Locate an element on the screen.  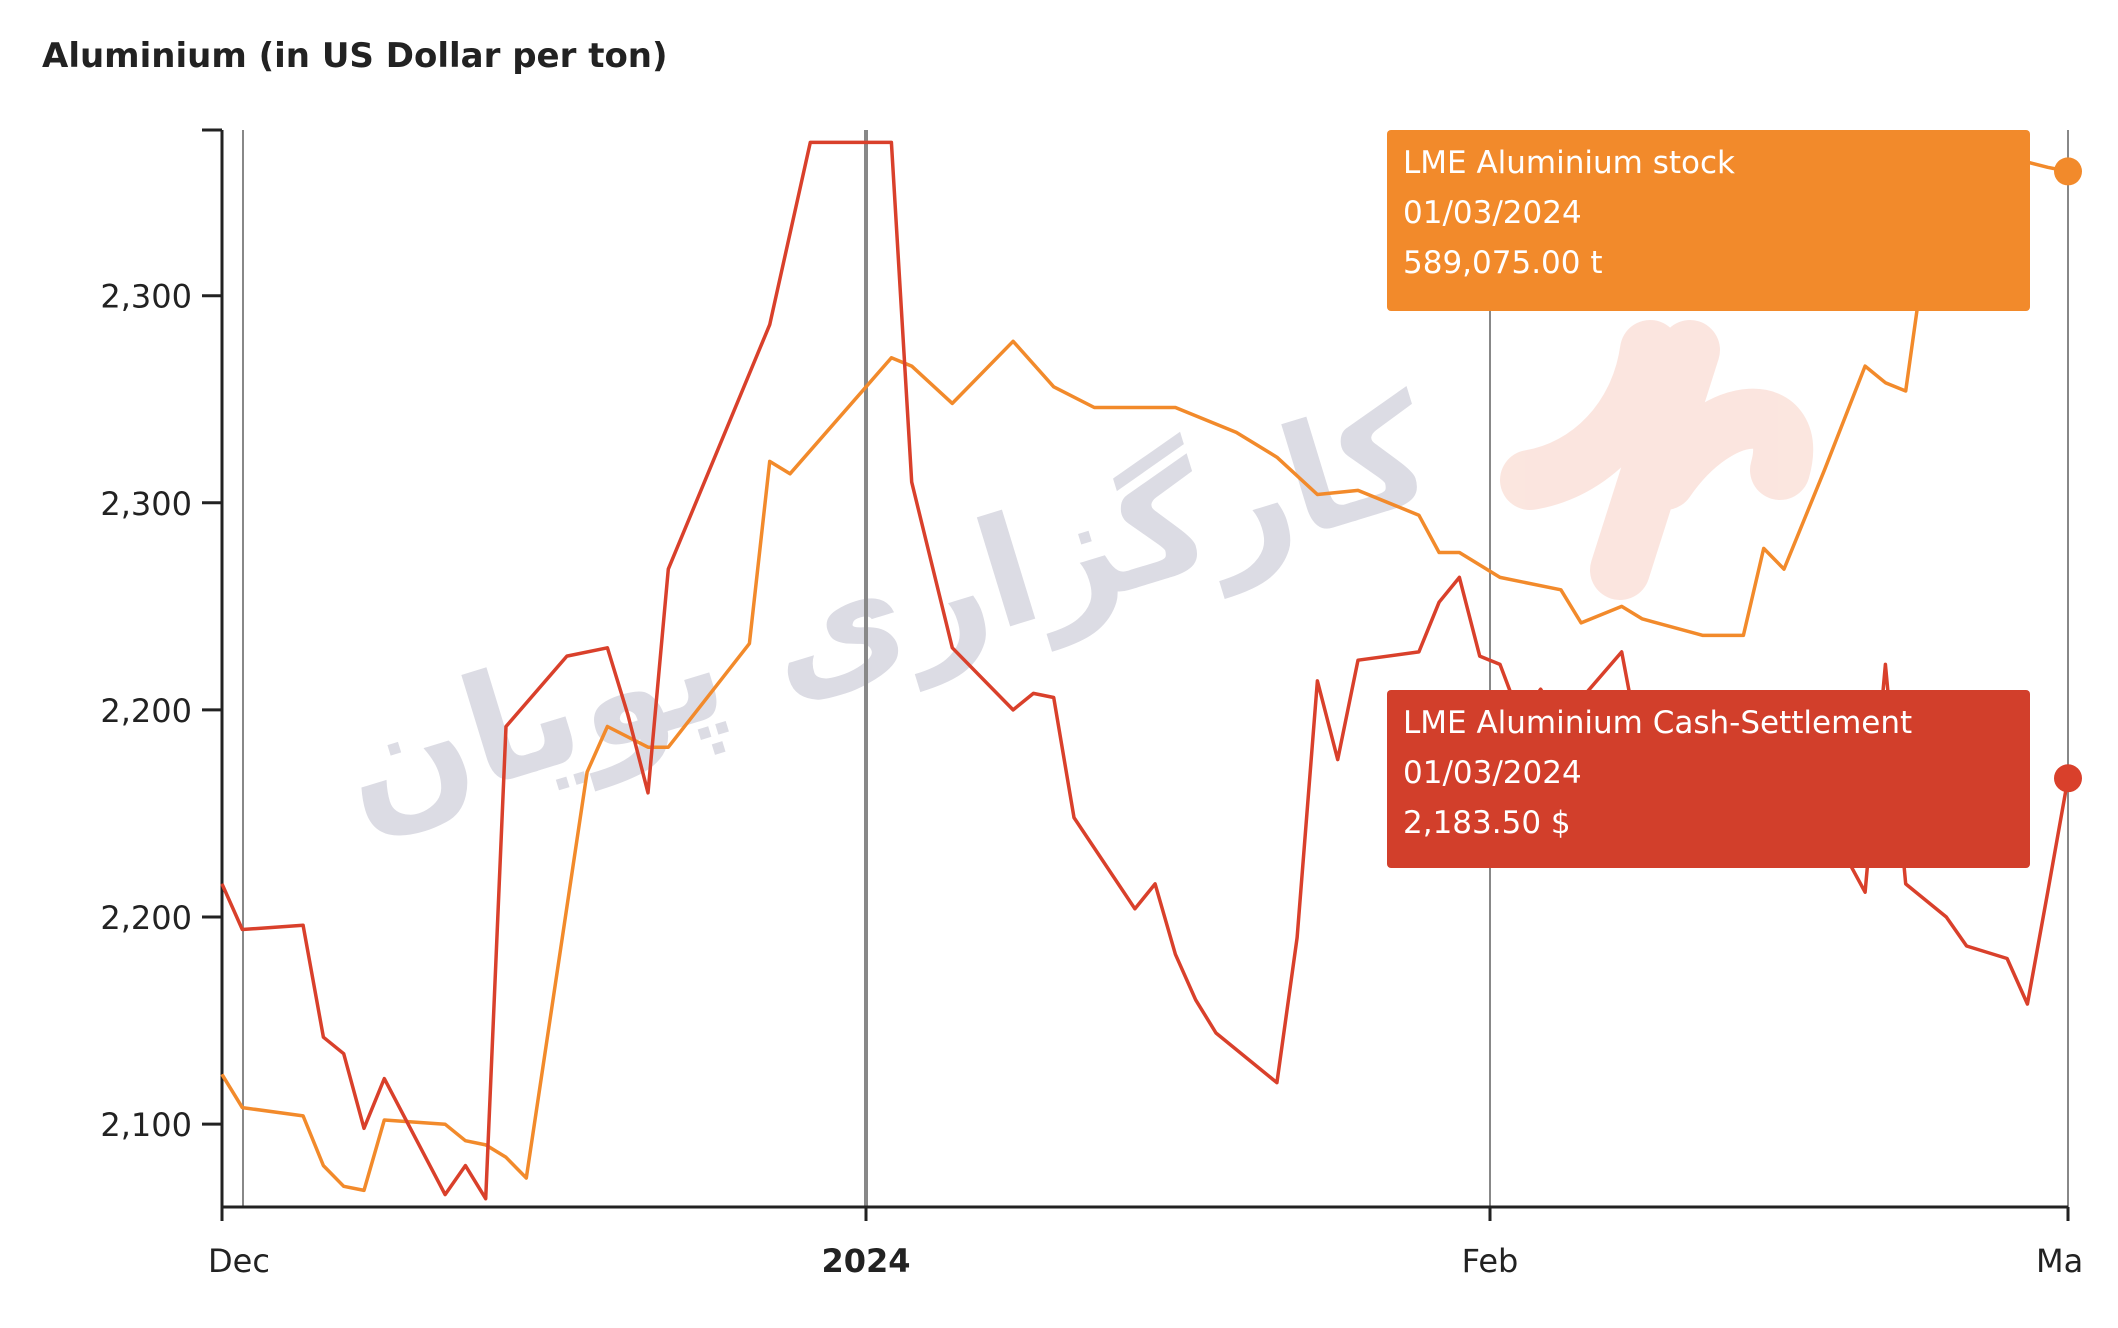
end-markers is located at coordinates (2068, 475).